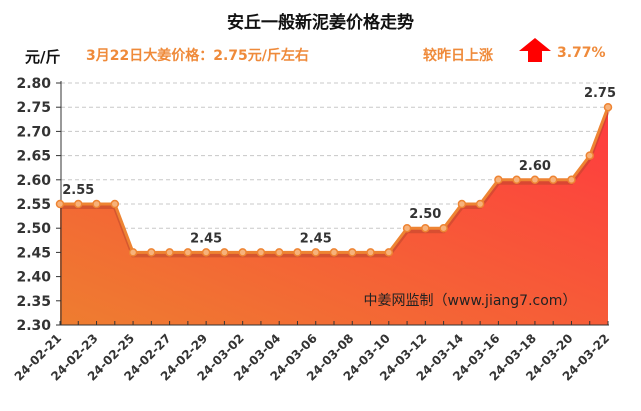  What do you see at coordinates (78, 190) in the screenshot?
I see `data-label: 2.55` at bounding box center [78, 190].